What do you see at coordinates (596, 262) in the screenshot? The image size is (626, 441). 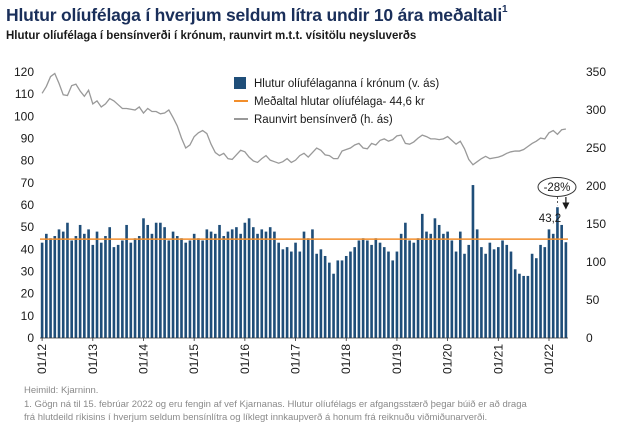 I see `right-tick-label: 100` at bounding box center [596, 262].